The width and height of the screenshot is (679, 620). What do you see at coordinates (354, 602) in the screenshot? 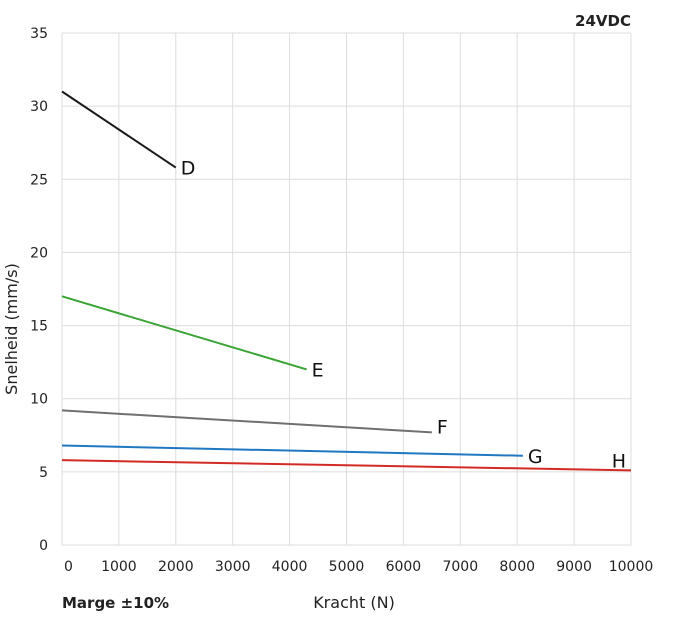
I see `x-axis-title: Kracht (N)` at bounding box center [354, 602].